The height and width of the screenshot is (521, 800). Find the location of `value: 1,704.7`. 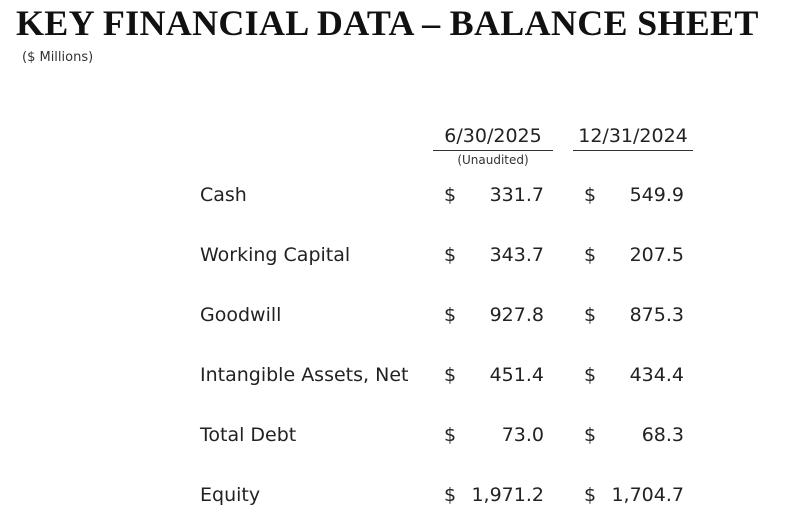

value: 1,704.7 is located at coordinates (647, 495).